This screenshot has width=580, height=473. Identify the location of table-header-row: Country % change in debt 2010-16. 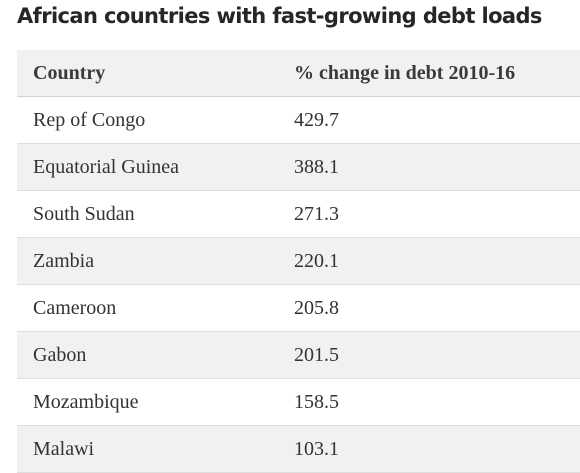
(298, 73).